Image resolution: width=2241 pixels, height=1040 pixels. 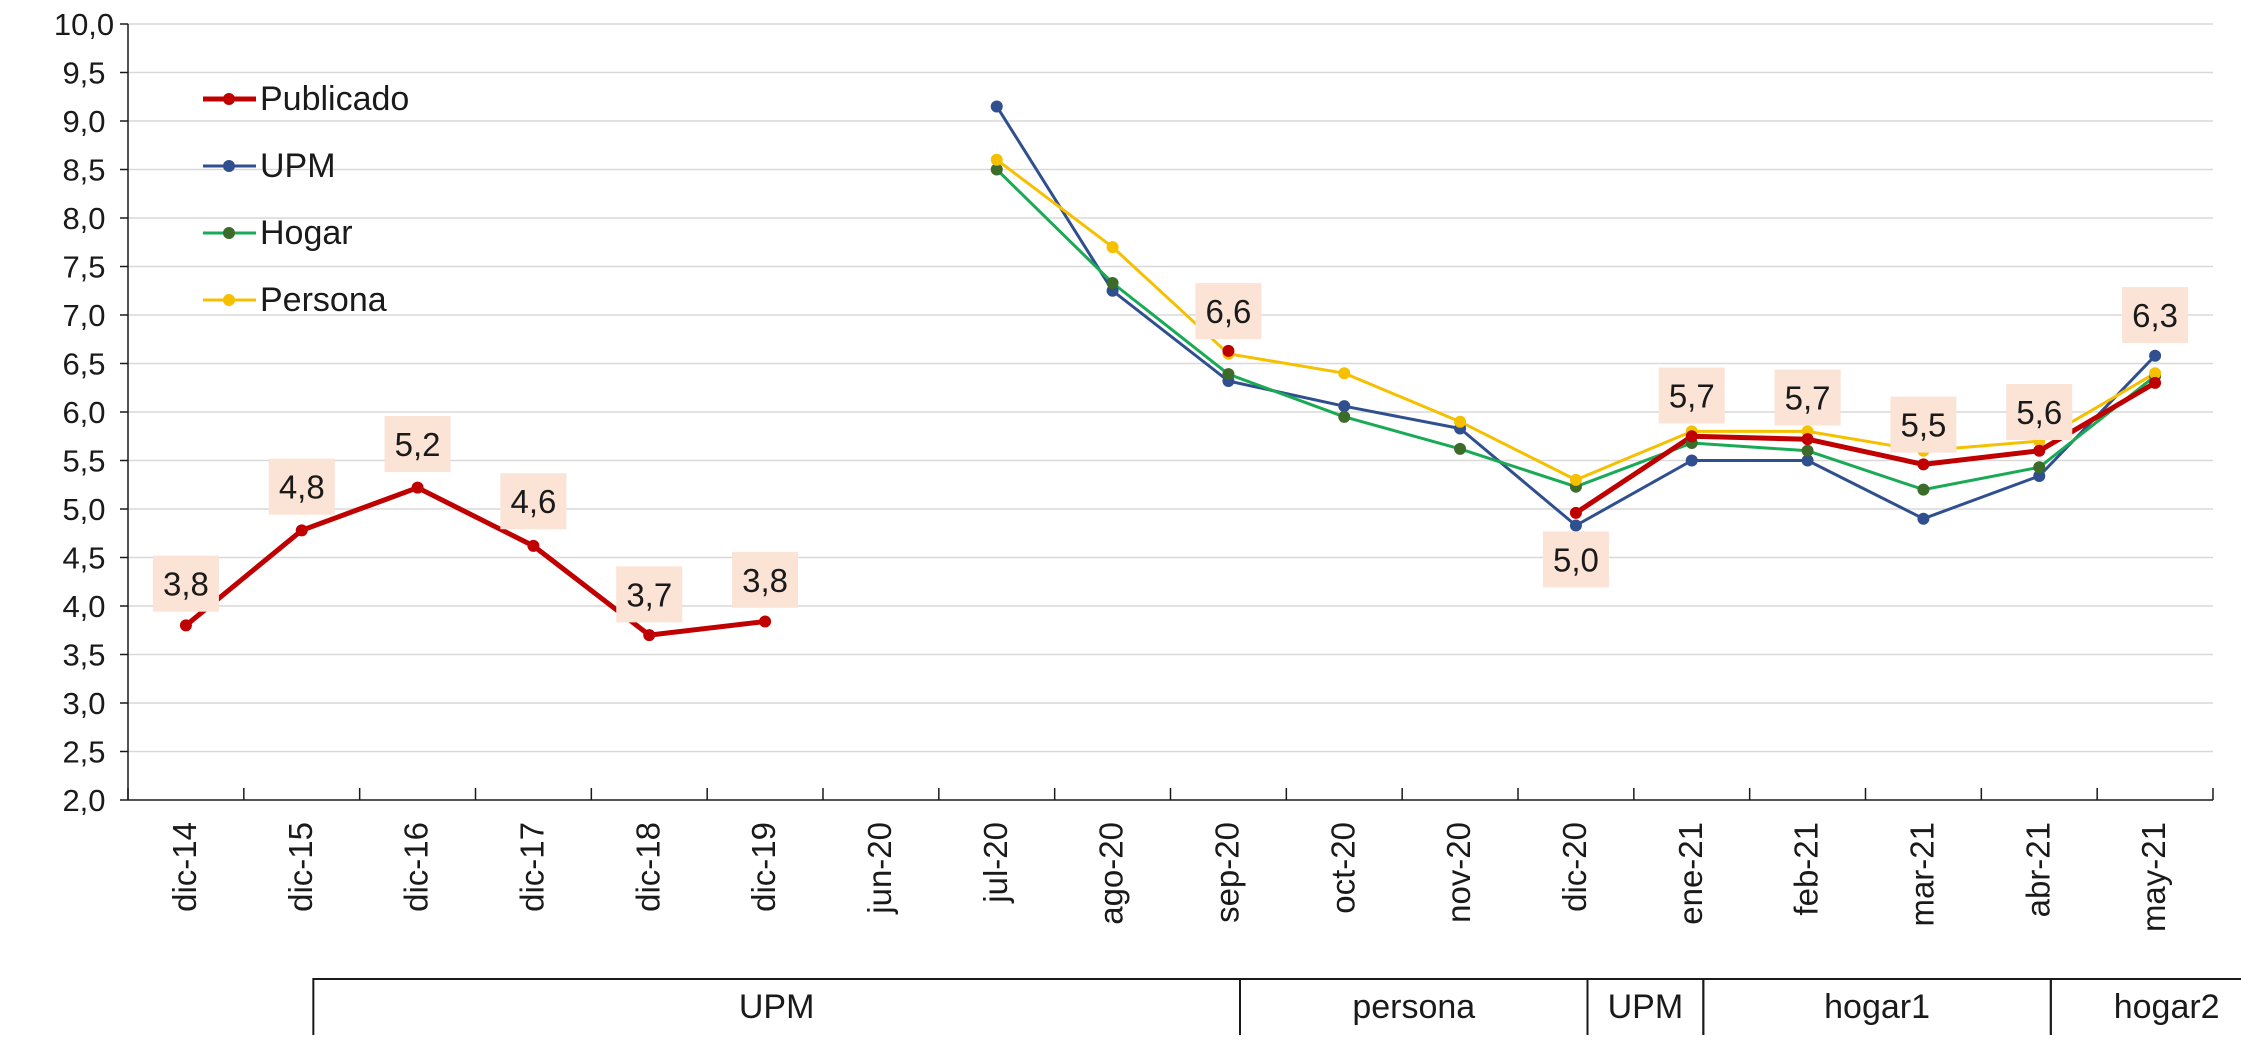 What do you see at coordinates (416, 867) in the screenshot?
I see `x-tick-label: dic-16` at bounding box center [416, 867].